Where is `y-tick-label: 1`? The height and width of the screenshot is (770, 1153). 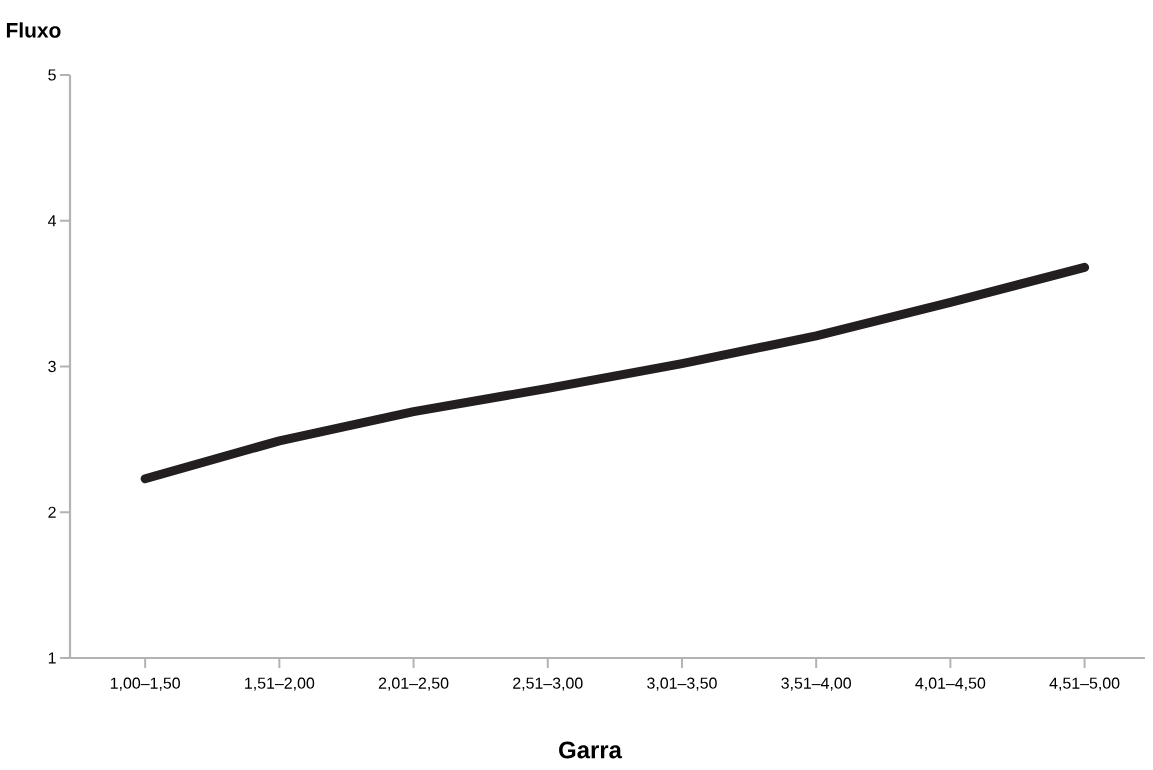
y-tick-label: 1 is located at coordinates (52, 658).